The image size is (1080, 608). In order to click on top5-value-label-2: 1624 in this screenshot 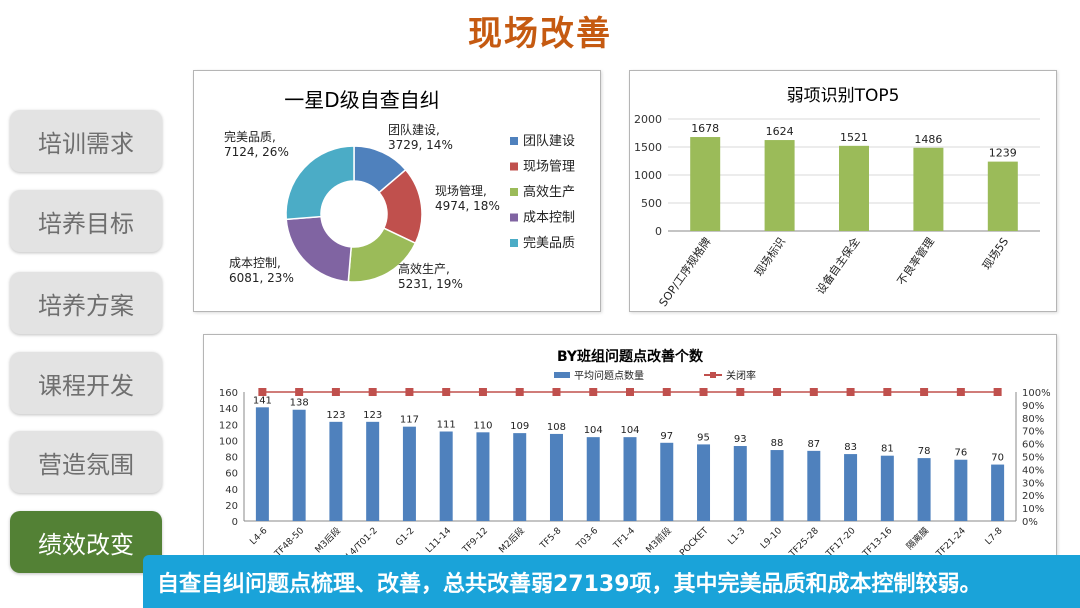, I will do `click(780, 131)`.